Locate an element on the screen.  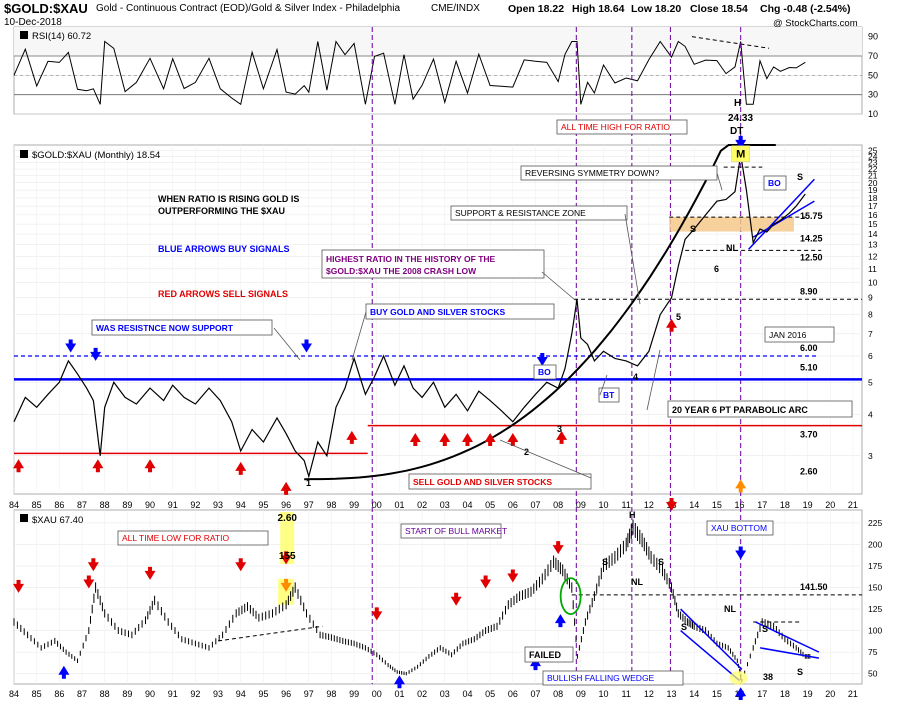
xau-year-label: 99 is located at coordinates (354, 694).